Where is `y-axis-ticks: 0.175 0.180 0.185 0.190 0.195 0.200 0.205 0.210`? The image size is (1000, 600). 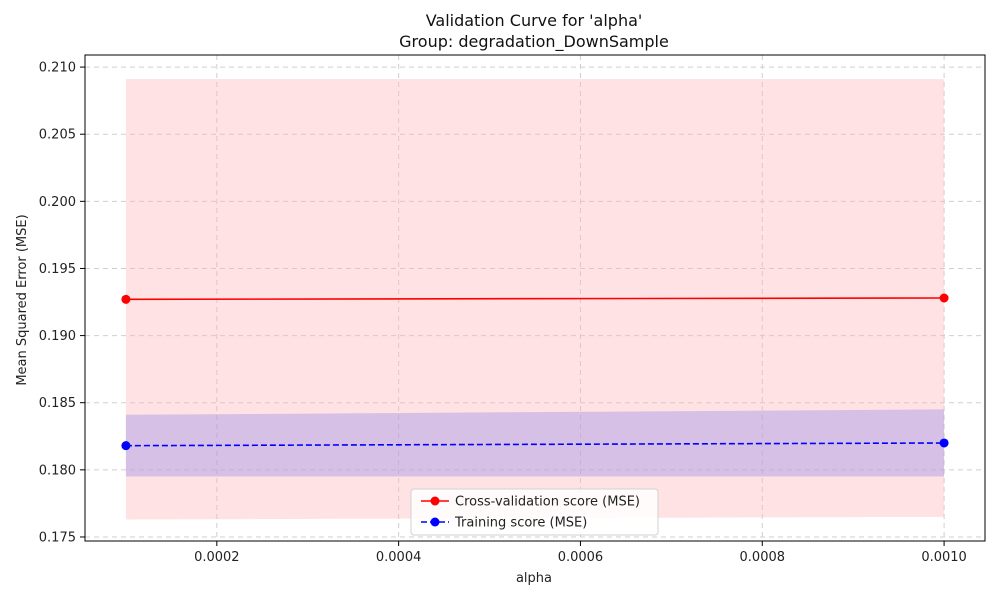 y-axis-ticks: 0.175 0.180 0.185 0.190 0.195 0.200 0.205 0.210 is located at coordinates (62, 303).